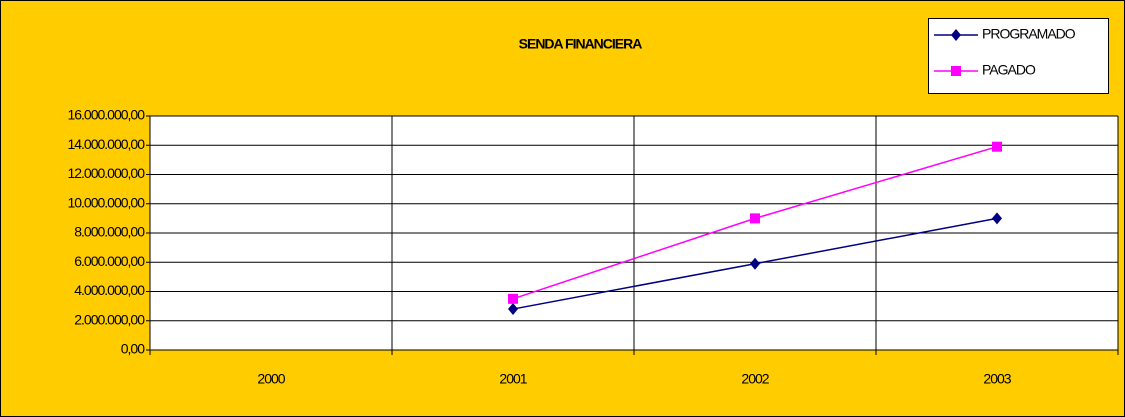  What do you see at coordinates (1029, 34) in the screenshot?
I see `legend-label: PROGRAMADO` at bounding box center [1029, 34].